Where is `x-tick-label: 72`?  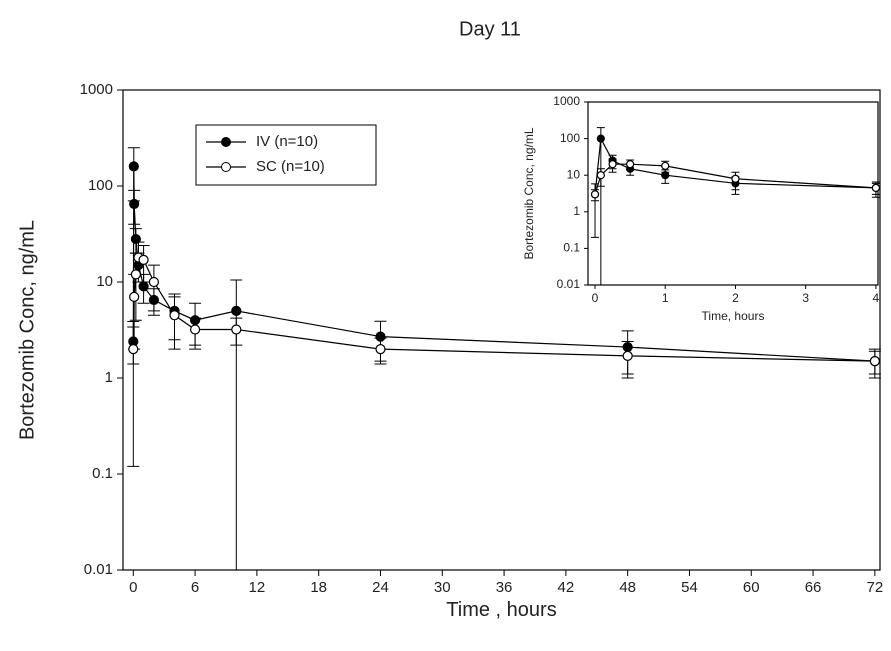
x-tick-label: 72 is located at coordinates (875, 587).